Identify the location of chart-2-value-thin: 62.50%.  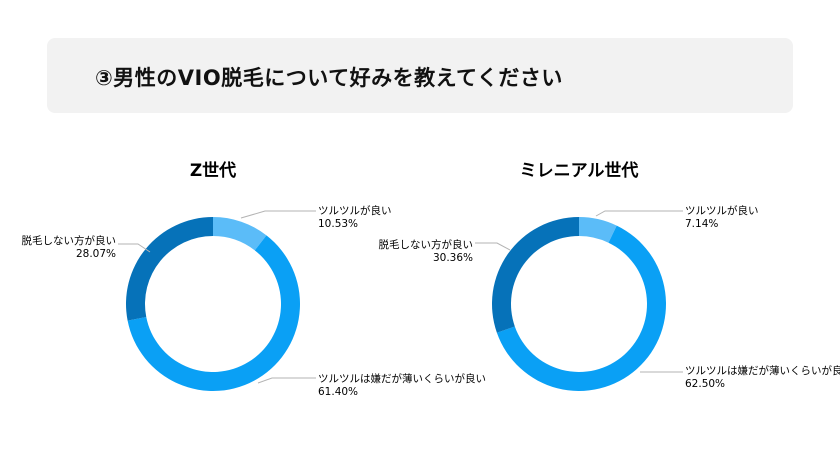
(705, 384).